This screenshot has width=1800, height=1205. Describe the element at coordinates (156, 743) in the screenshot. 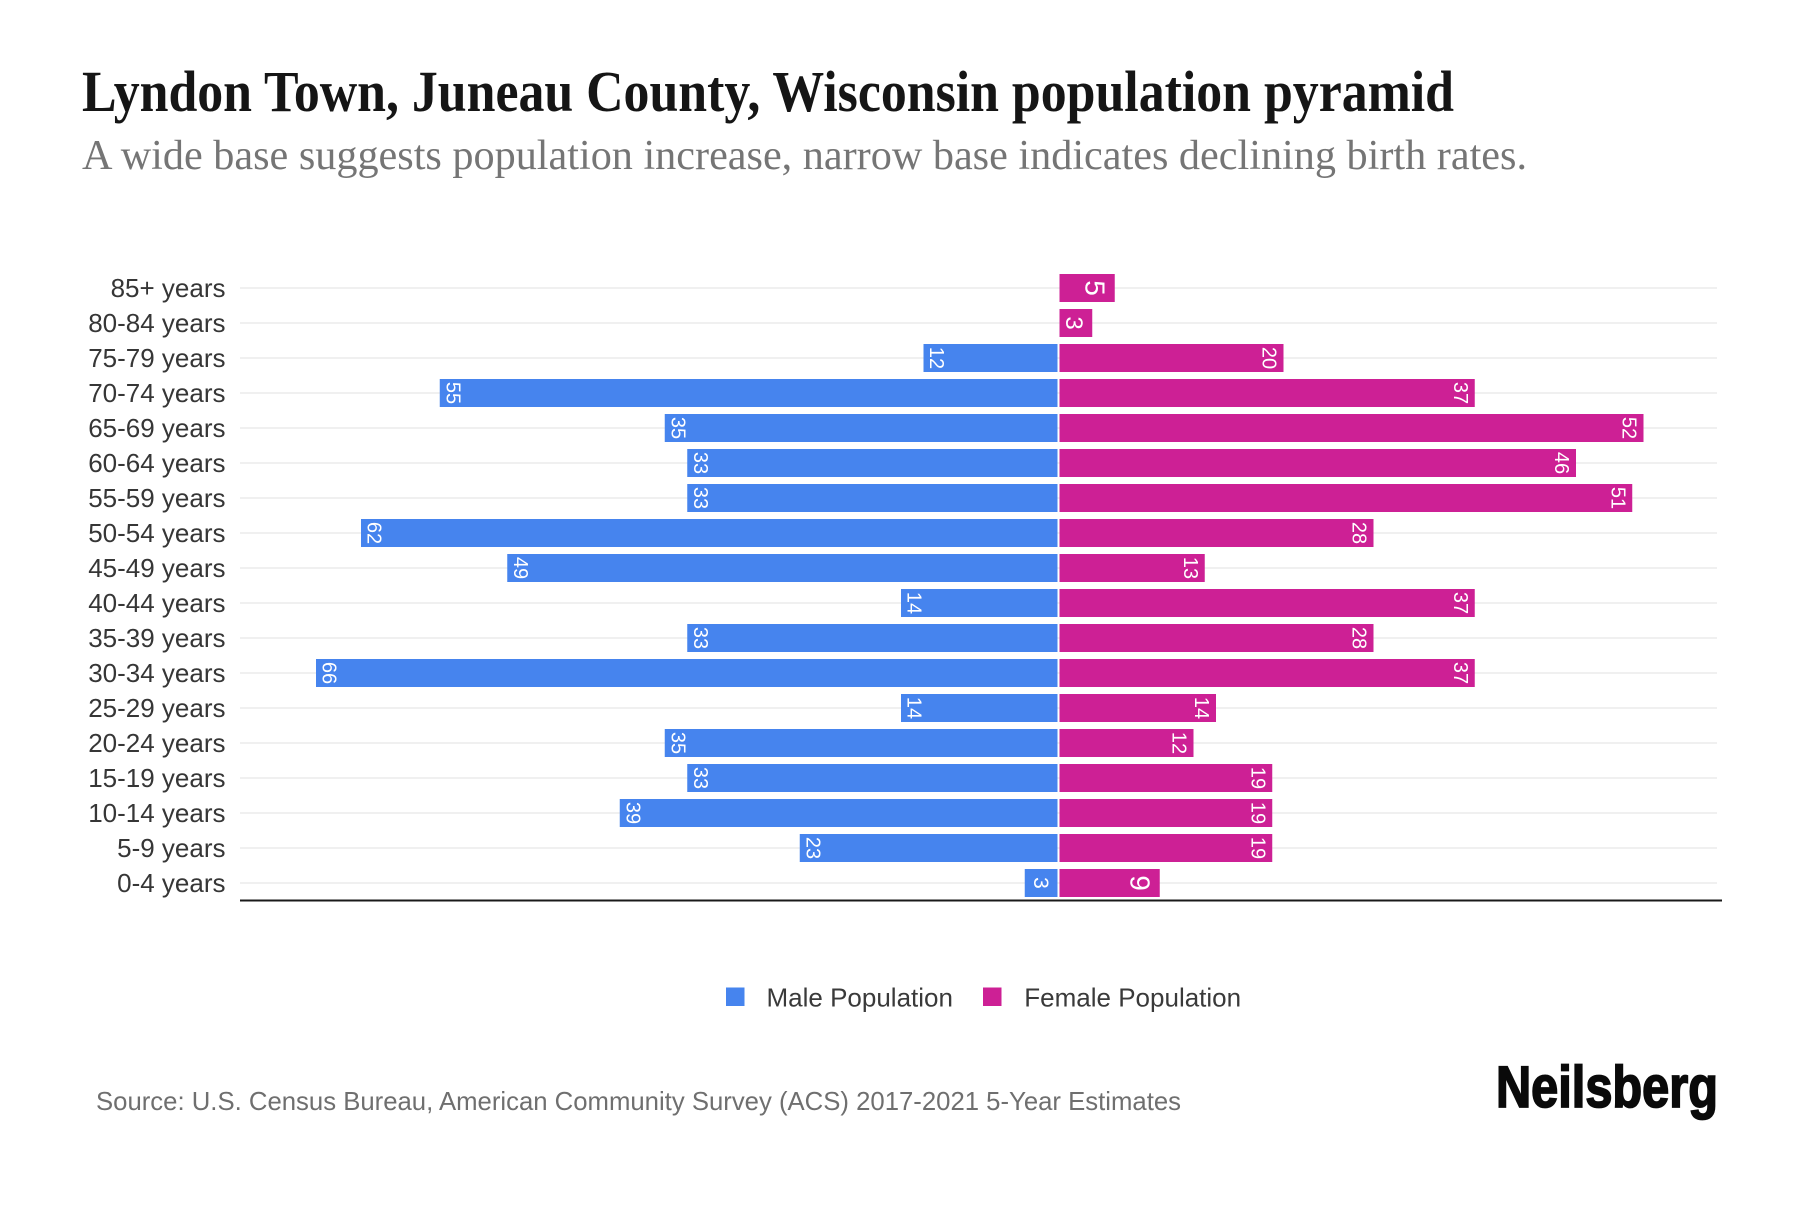

I see `svg-text: 20-24 years` at that location.